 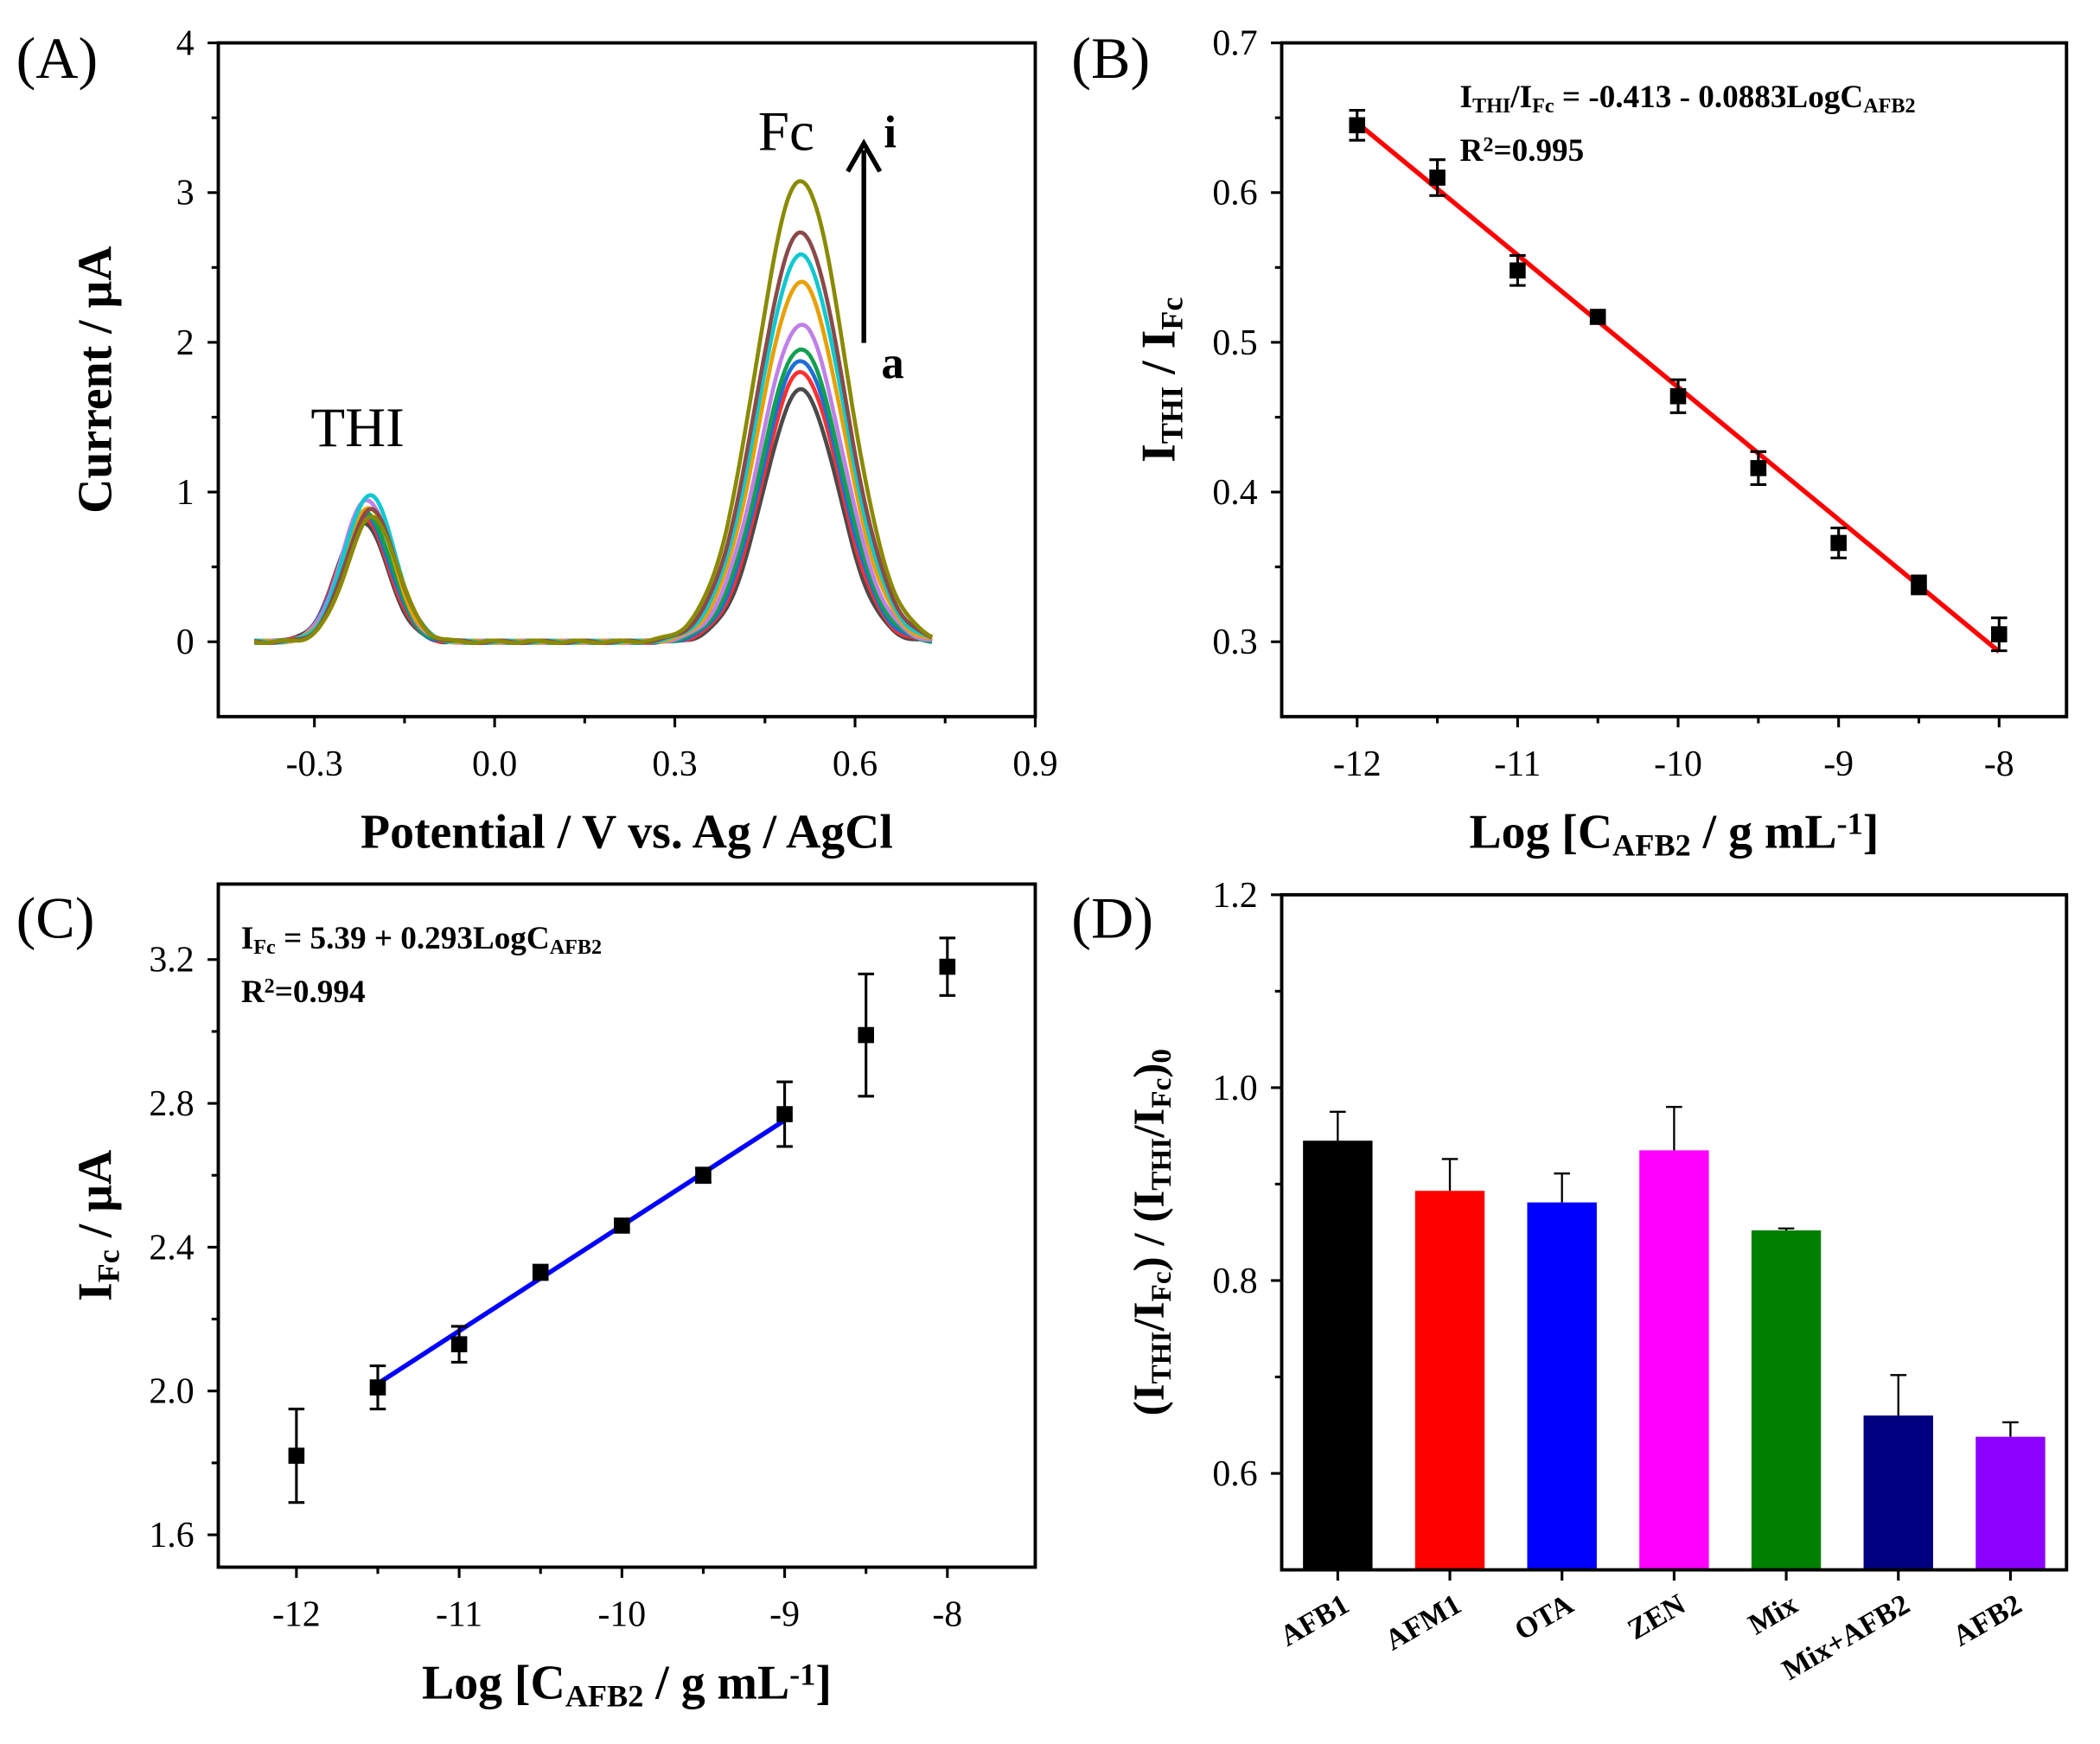 I want to click on y-tick-label: 2.0, so click(x=171, y=1392).